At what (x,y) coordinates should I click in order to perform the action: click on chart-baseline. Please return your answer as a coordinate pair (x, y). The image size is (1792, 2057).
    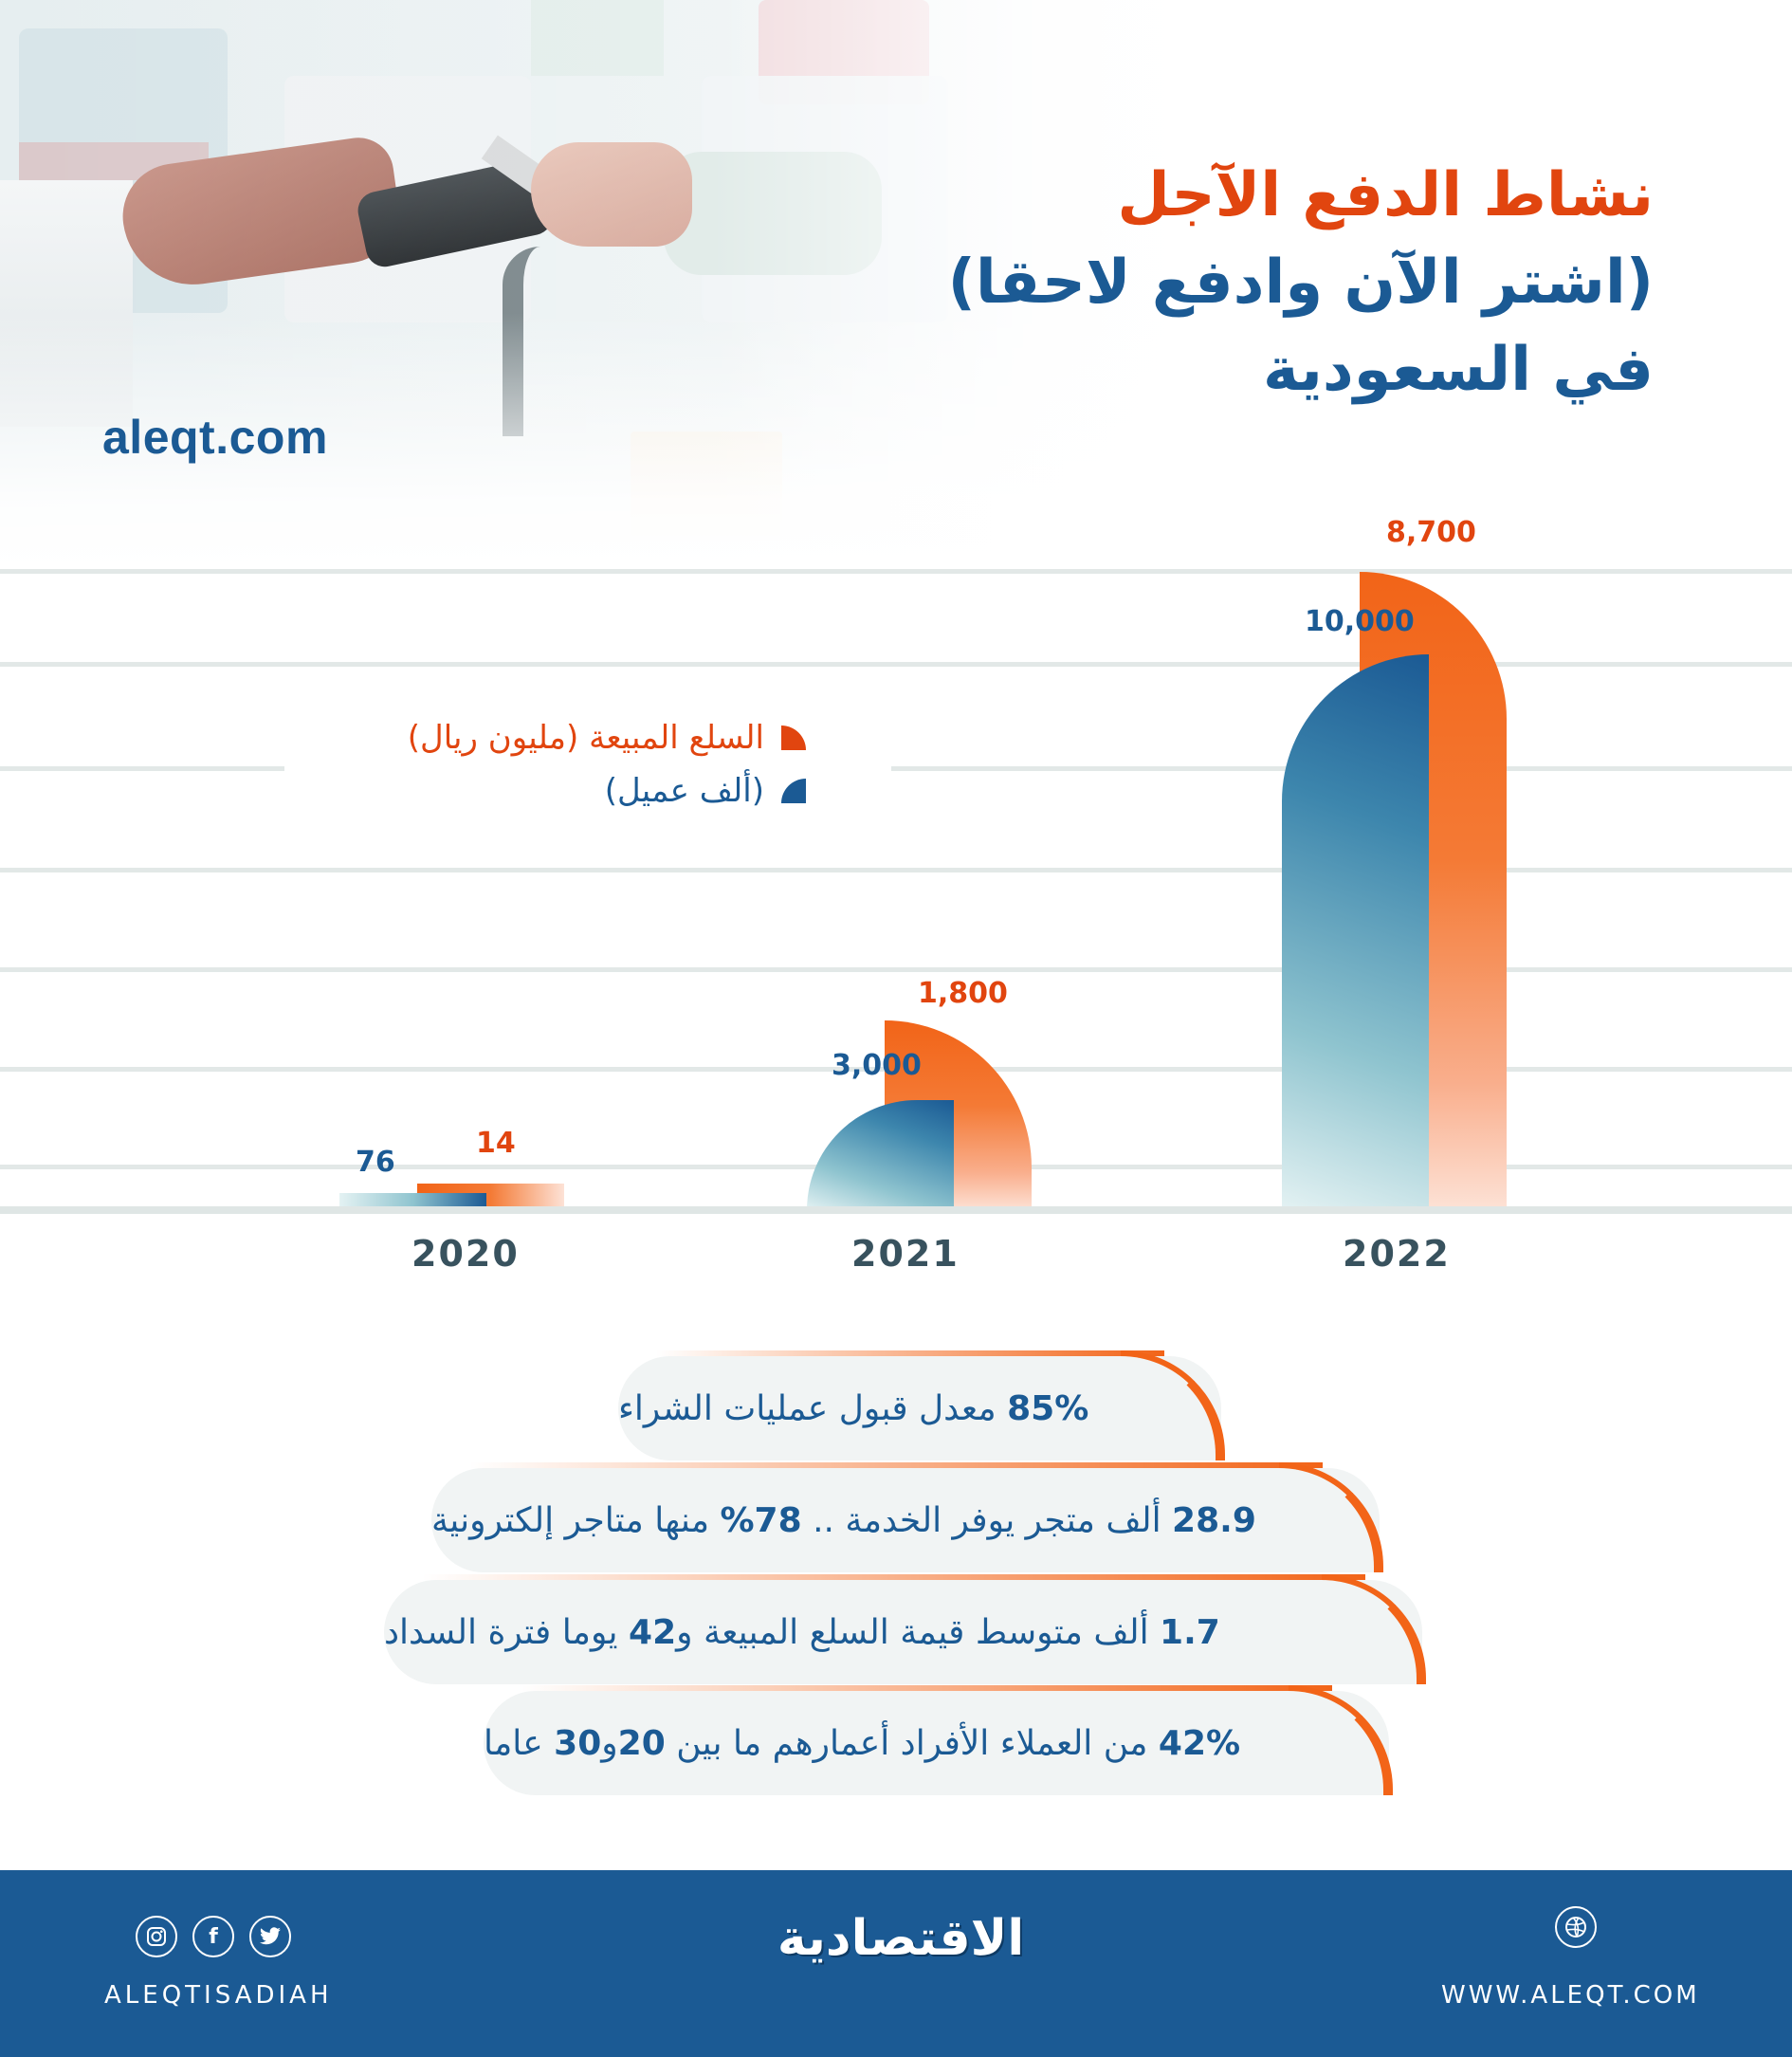
    Looking at the image, I should click on (896, 1210).